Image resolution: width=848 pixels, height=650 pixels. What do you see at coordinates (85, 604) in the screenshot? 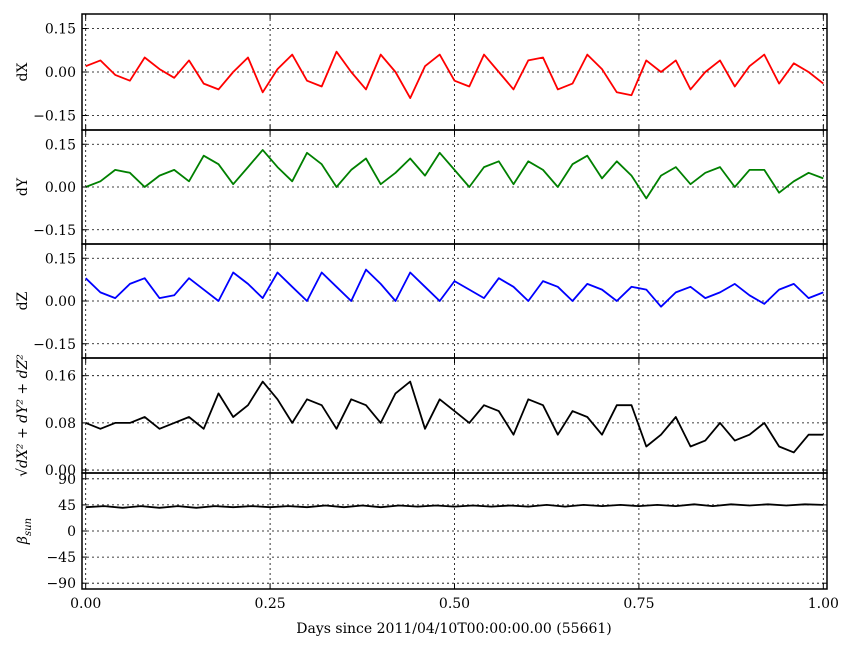
I see `x-tick-label: 0.00` at bounding box center [85, 604].